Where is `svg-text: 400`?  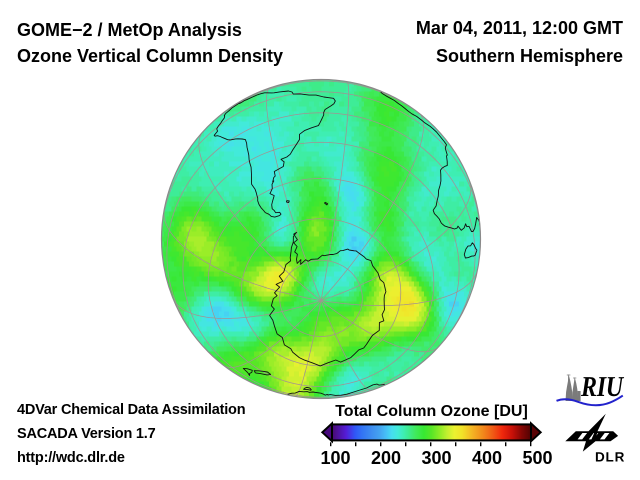
svg-text: 400 is located at coordinates (487, 458).